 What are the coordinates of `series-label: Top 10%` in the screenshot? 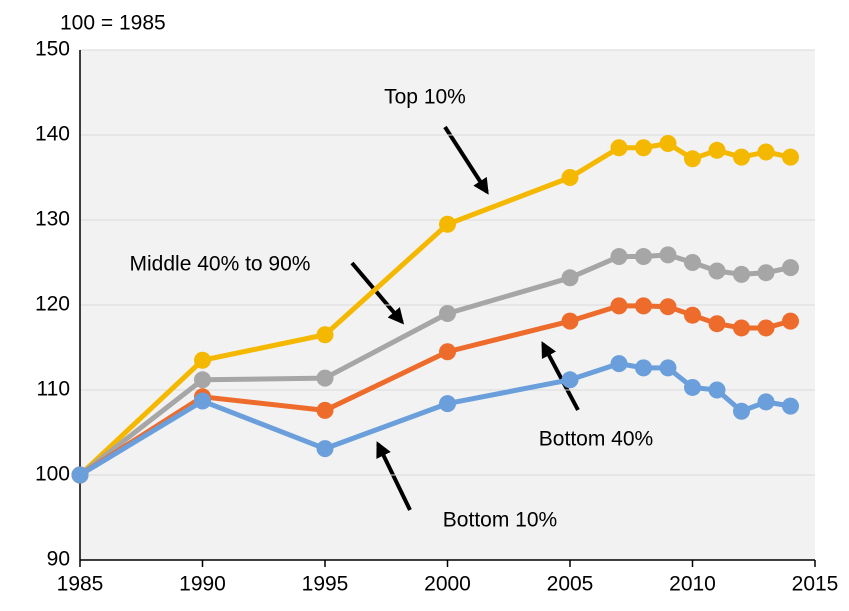 It's located at (425, 97).